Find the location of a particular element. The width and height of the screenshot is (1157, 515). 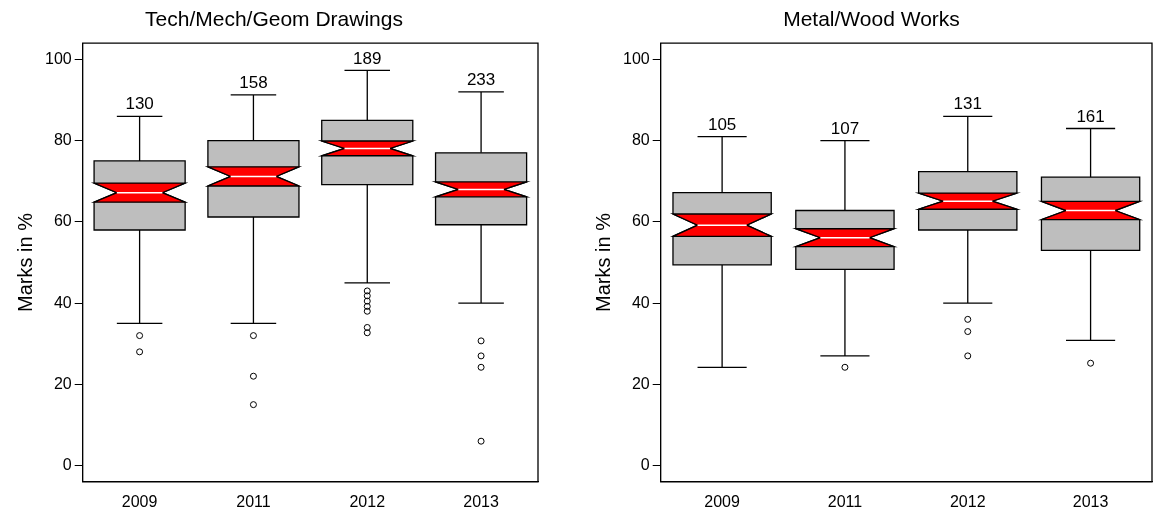

annotation: 189 is located at coordinates (367, 58).